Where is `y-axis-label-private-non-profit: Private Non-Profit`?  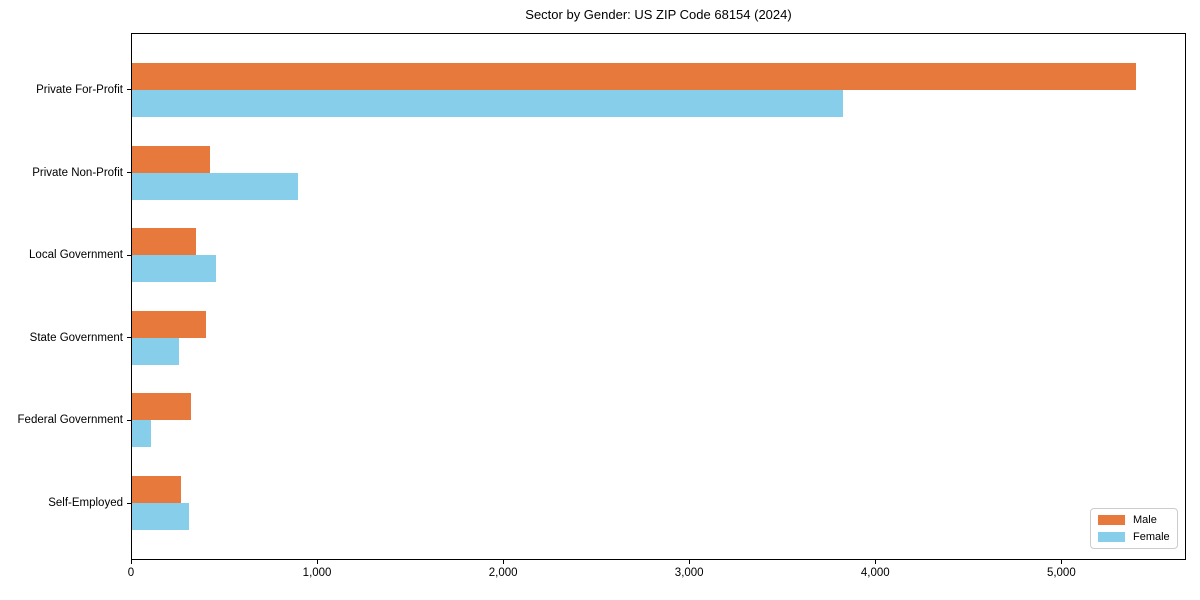 y-axis-label-private-non-profit: Private Non-Profit is located at coordinates (77, 172).